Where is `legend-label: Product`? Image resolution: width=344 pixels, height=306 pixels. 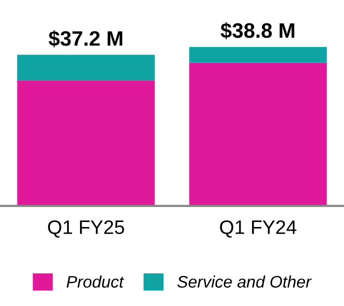
legend-label: Product is located at coordinates (95, 281).